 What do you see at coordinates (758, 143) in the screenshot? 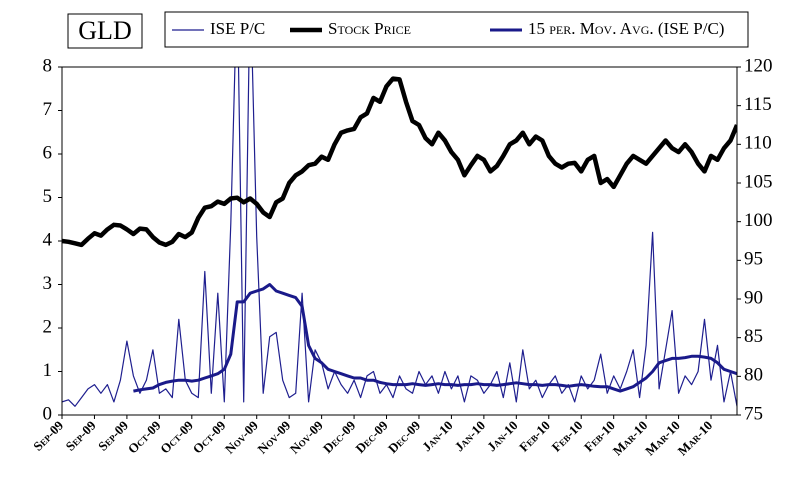
I see `y2-tick-label: 110` at bounding box center [758, 143].